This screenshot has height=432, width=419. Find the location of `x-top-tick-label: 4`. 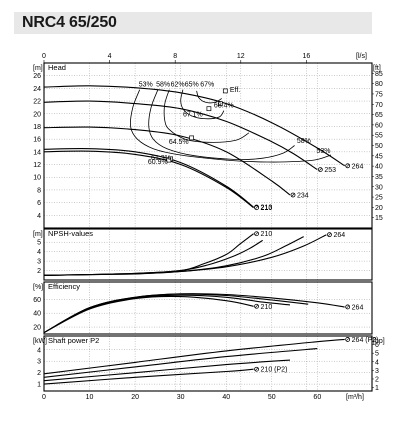

x-top-tick-label: 4 is located at coordinates (110, 56).